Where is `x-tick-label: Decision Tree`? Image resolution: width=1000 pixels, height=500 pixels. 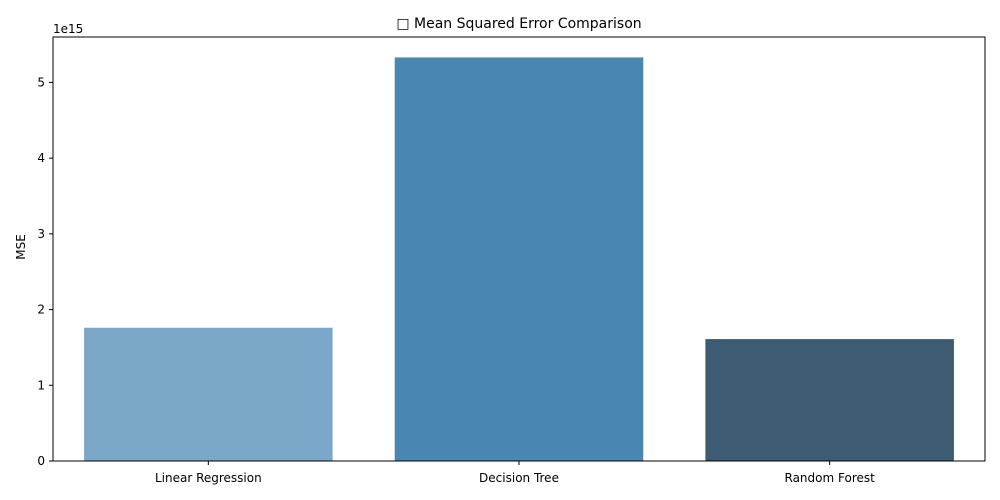 x-tick-label: Decision Tree is located at coordinates (519, 478).